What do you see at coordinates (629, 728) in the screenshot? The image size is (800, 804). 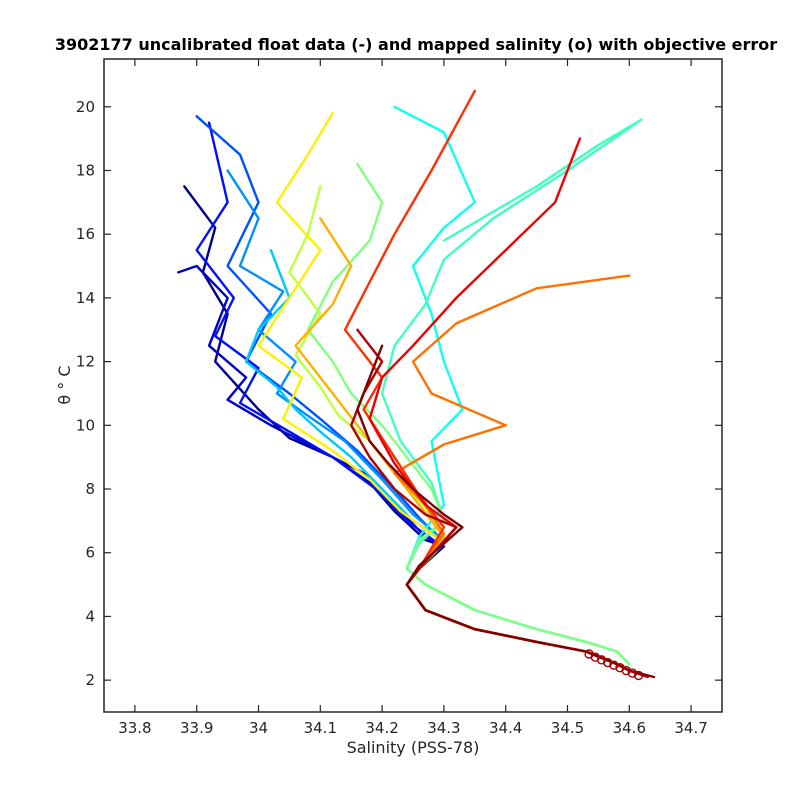 I see `x-tick-label: 34.6` at bounding box center [629, 728].